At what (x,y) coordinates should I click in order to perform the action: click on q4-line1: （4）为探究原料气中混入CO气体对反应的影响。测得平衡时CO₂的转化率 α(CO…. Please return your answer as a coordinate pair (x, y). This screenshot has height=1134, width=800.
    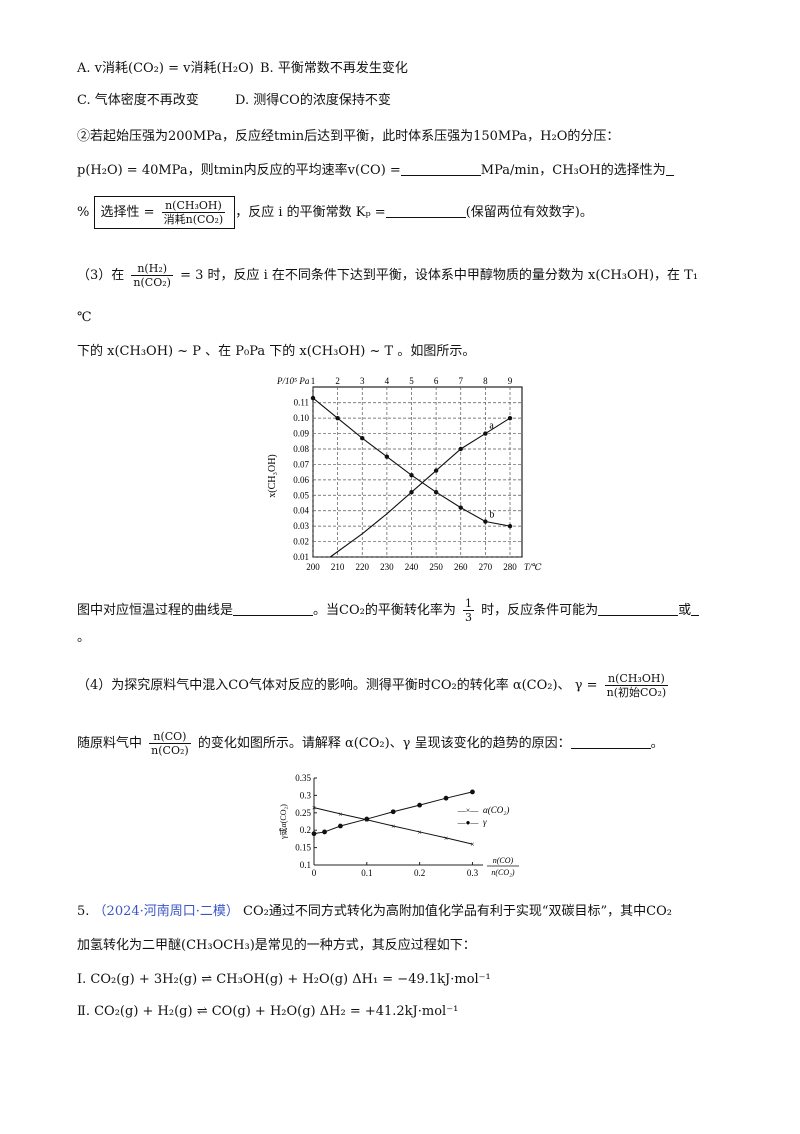
    Looking at the image, I should click on (373, 685).